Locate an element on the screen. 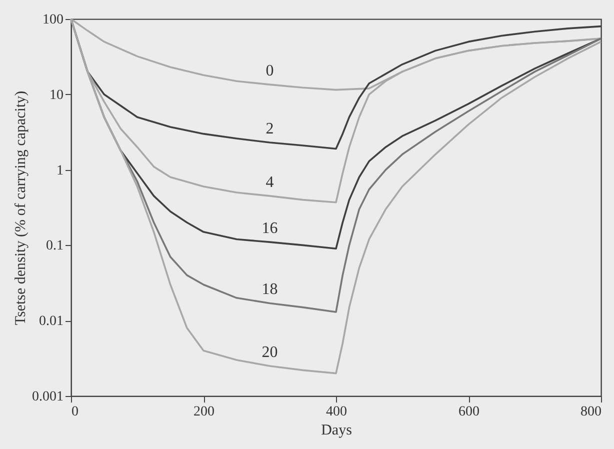  series-label: 0 is located at coordinates (270, 71).